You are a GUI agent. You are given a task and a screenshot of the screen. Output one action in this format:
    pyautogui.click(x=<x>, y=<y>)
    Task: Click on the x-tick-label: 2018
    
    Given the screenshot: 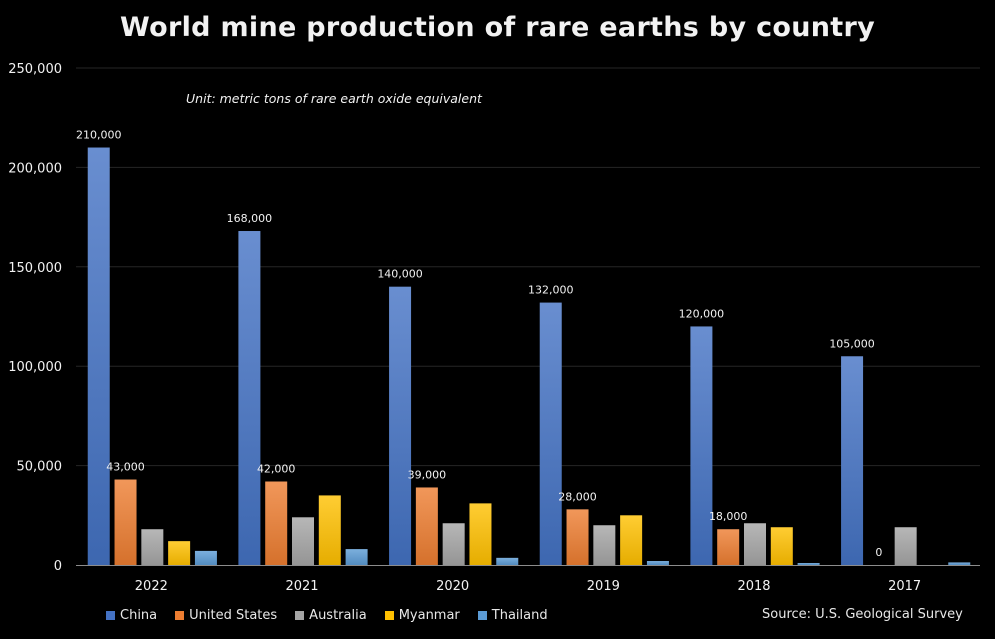 What is the action you would take?
    pyautogui.click(x=753, y=586)
    